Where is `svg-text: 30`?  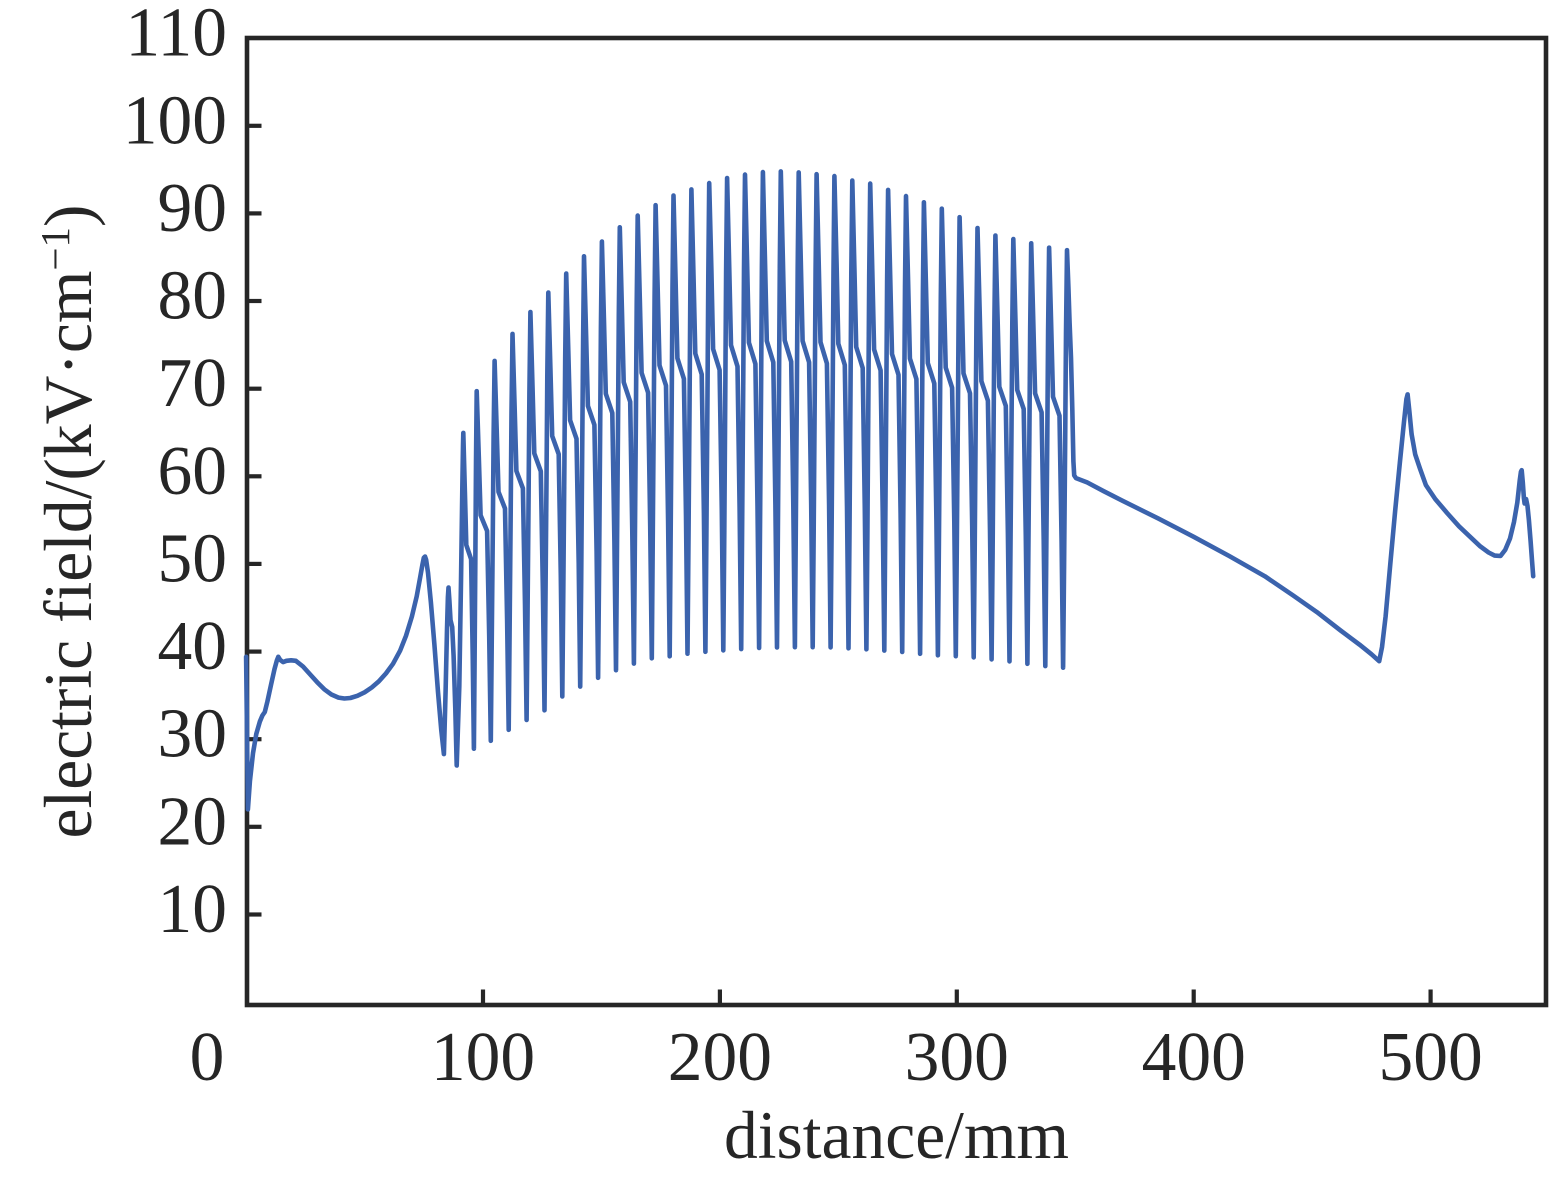
svg-text: 30 is located at coordinates (193, 734).